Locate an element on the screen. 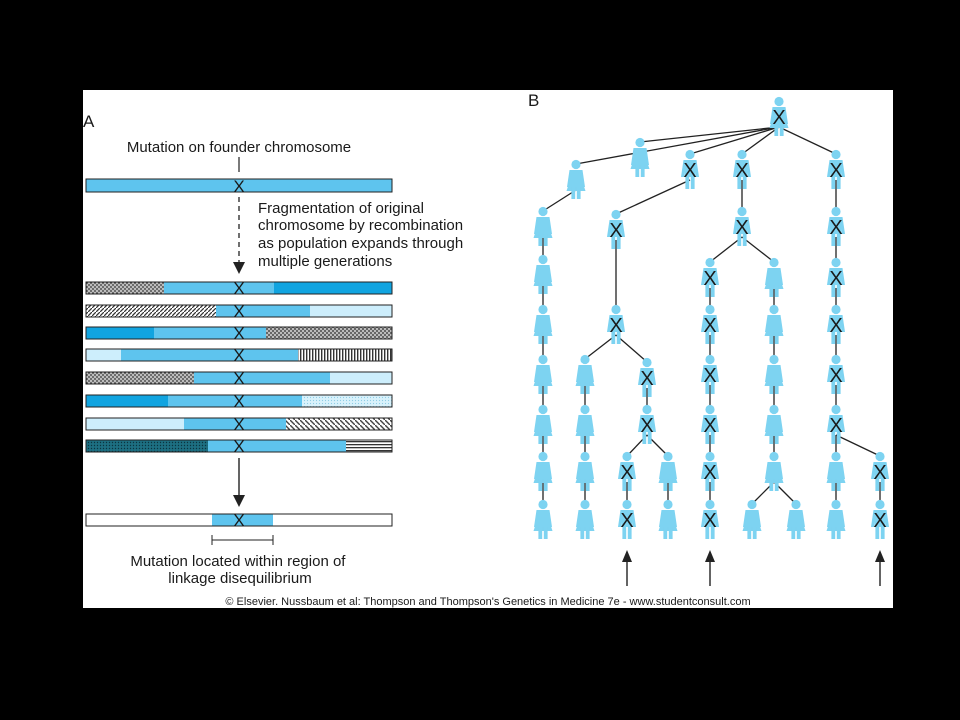  fragmentation-line: Fragmentation of original is located at coordinates (341, 208).